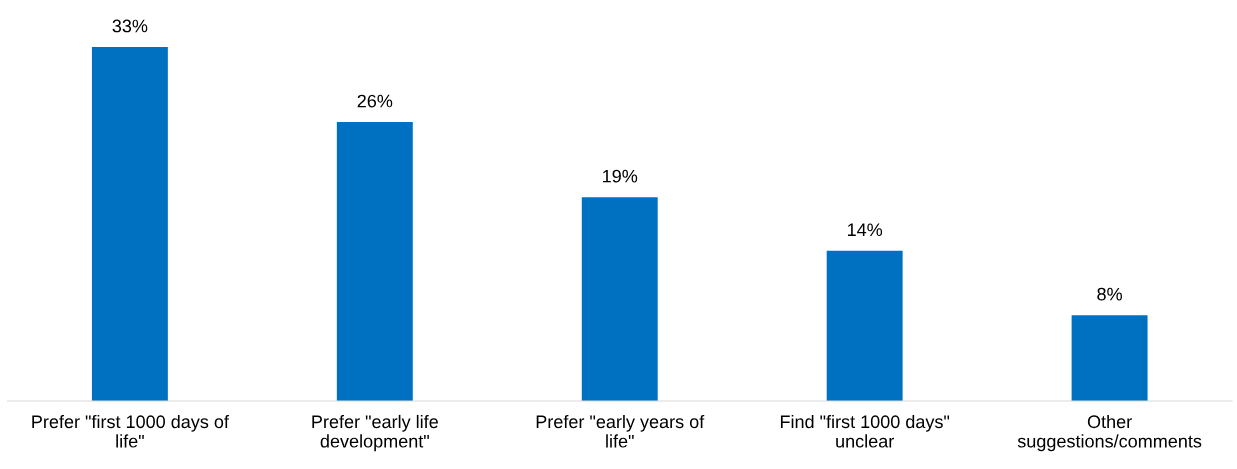  Describe the element at coordinates (1109, 294) in the screenshot. I see `data-label: 8%` at that location.